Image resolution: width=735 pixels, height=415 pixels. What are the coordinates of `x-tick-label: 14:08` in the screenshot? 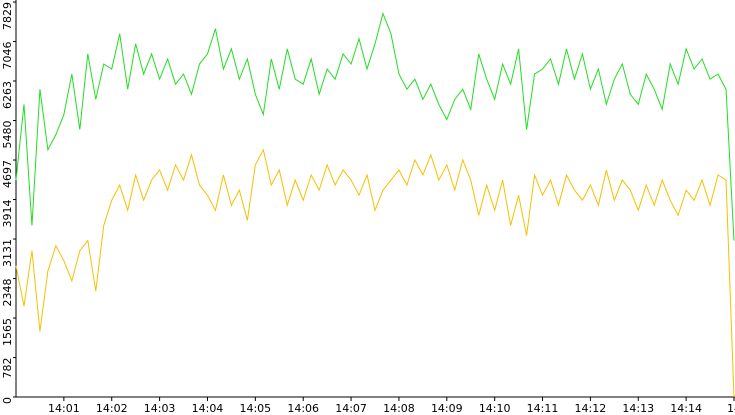 It's located at (399, 408).